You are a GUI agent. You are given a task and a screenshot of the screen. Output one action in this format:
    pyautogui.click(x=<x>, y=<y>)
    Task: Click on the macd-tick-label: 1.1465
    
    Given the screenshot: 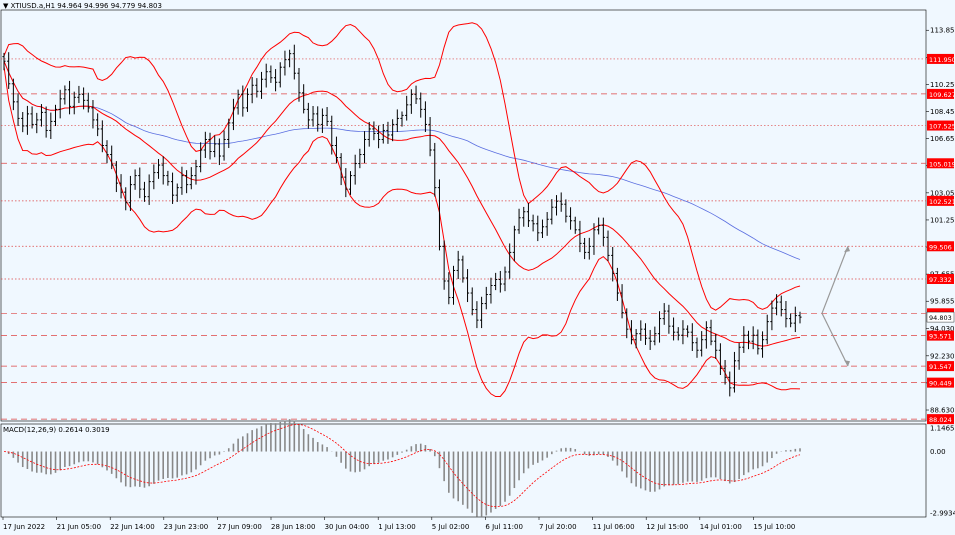 What is the action you would take?
    pyautogui.click(x=942, y=429)
    